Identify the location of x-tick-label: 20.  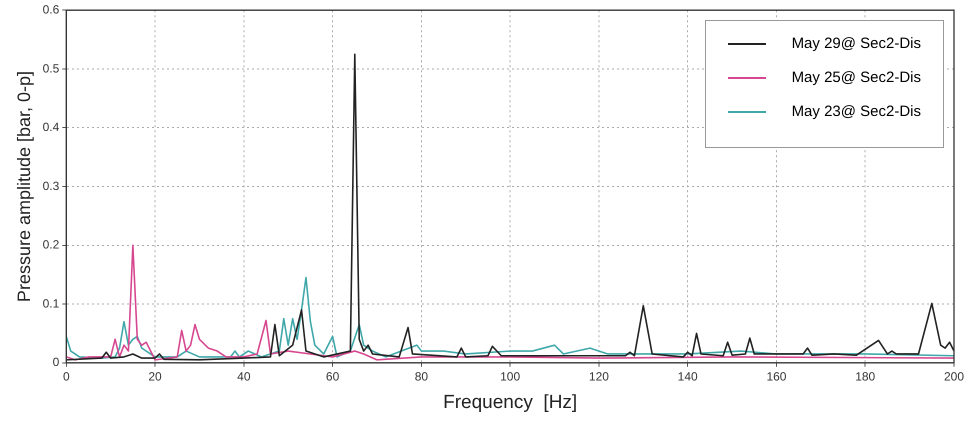
(155, 376).